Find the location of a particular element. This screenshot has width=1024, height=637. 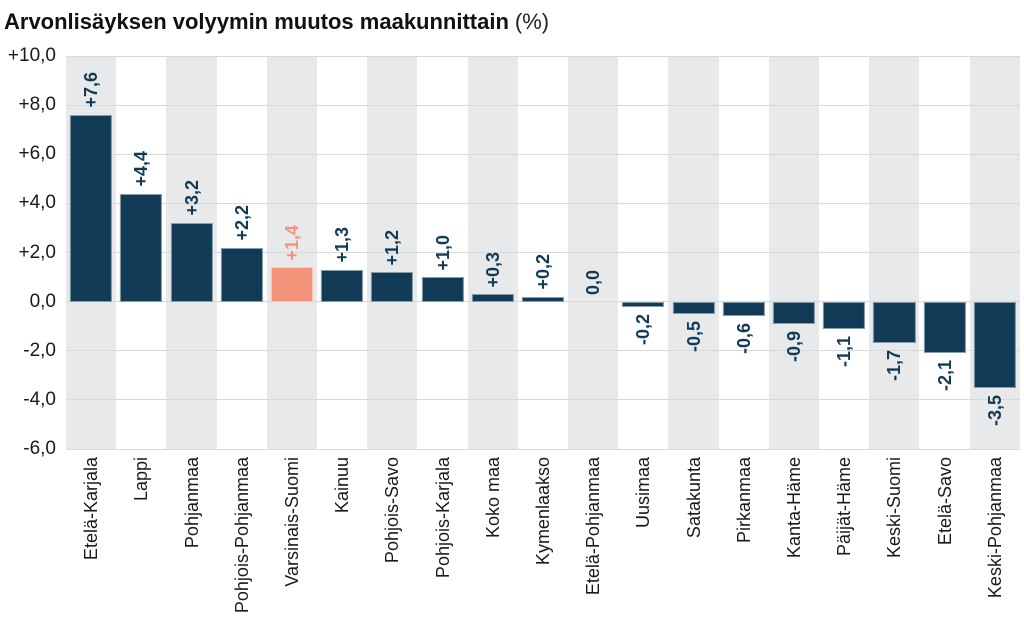

x-axis-label-cell: Päijät-Häme is located at coordinates (844, 544).